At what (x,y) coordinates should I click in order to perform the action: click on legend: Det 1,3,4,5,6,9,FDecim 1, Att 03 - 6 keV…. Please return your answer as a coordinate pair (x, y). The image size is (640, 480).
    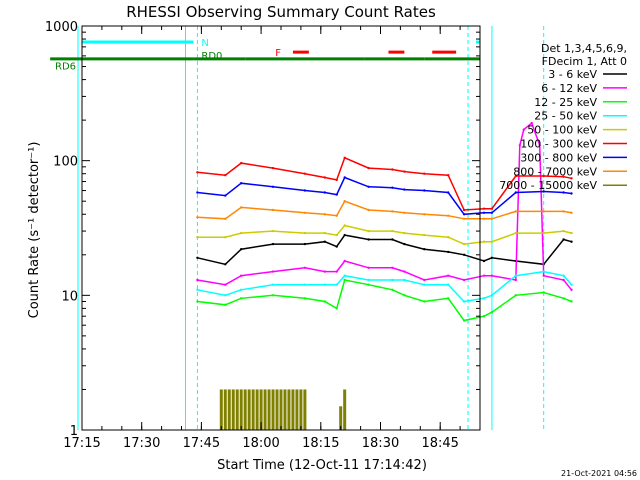
    Looking at the image, I should click on (563, 117).